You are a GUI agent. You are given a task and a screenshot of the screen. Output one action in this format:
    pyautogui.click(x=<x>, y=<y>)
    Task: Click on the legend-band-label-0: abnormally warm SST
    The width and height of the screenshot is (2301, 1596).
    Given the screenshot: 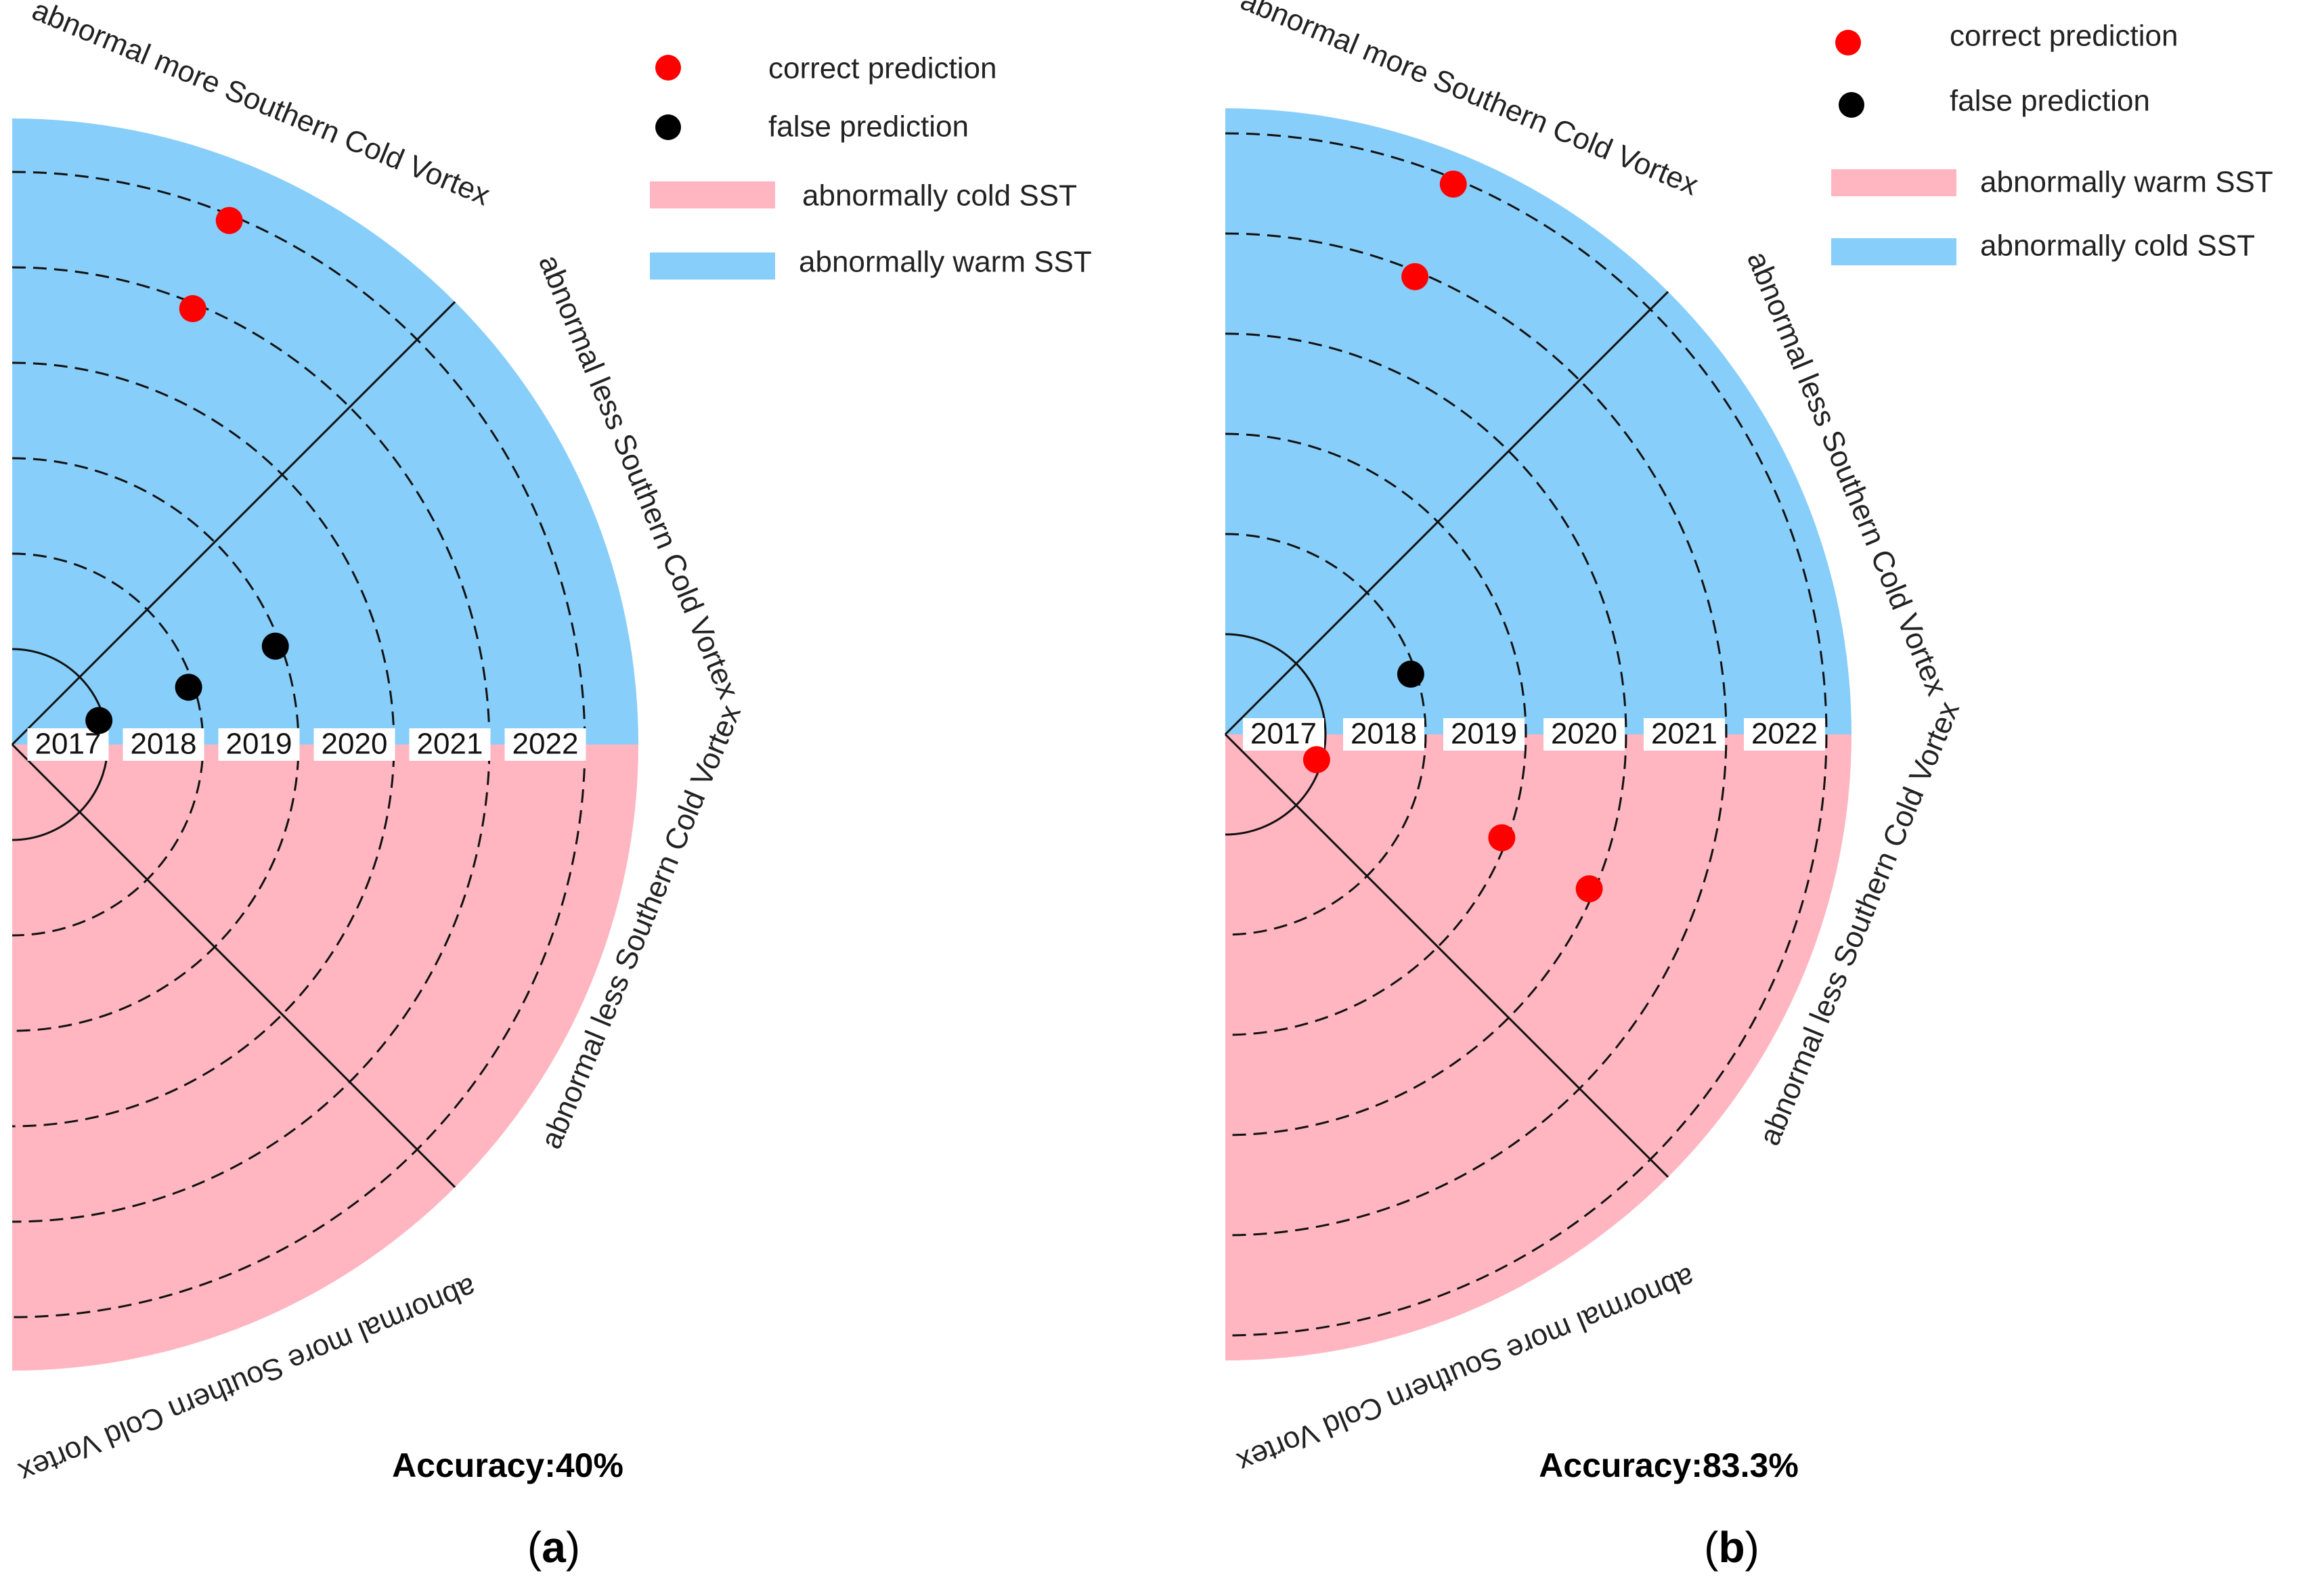 What is the action you would take?
    pyautogui.click(x=2126, y=182)
    